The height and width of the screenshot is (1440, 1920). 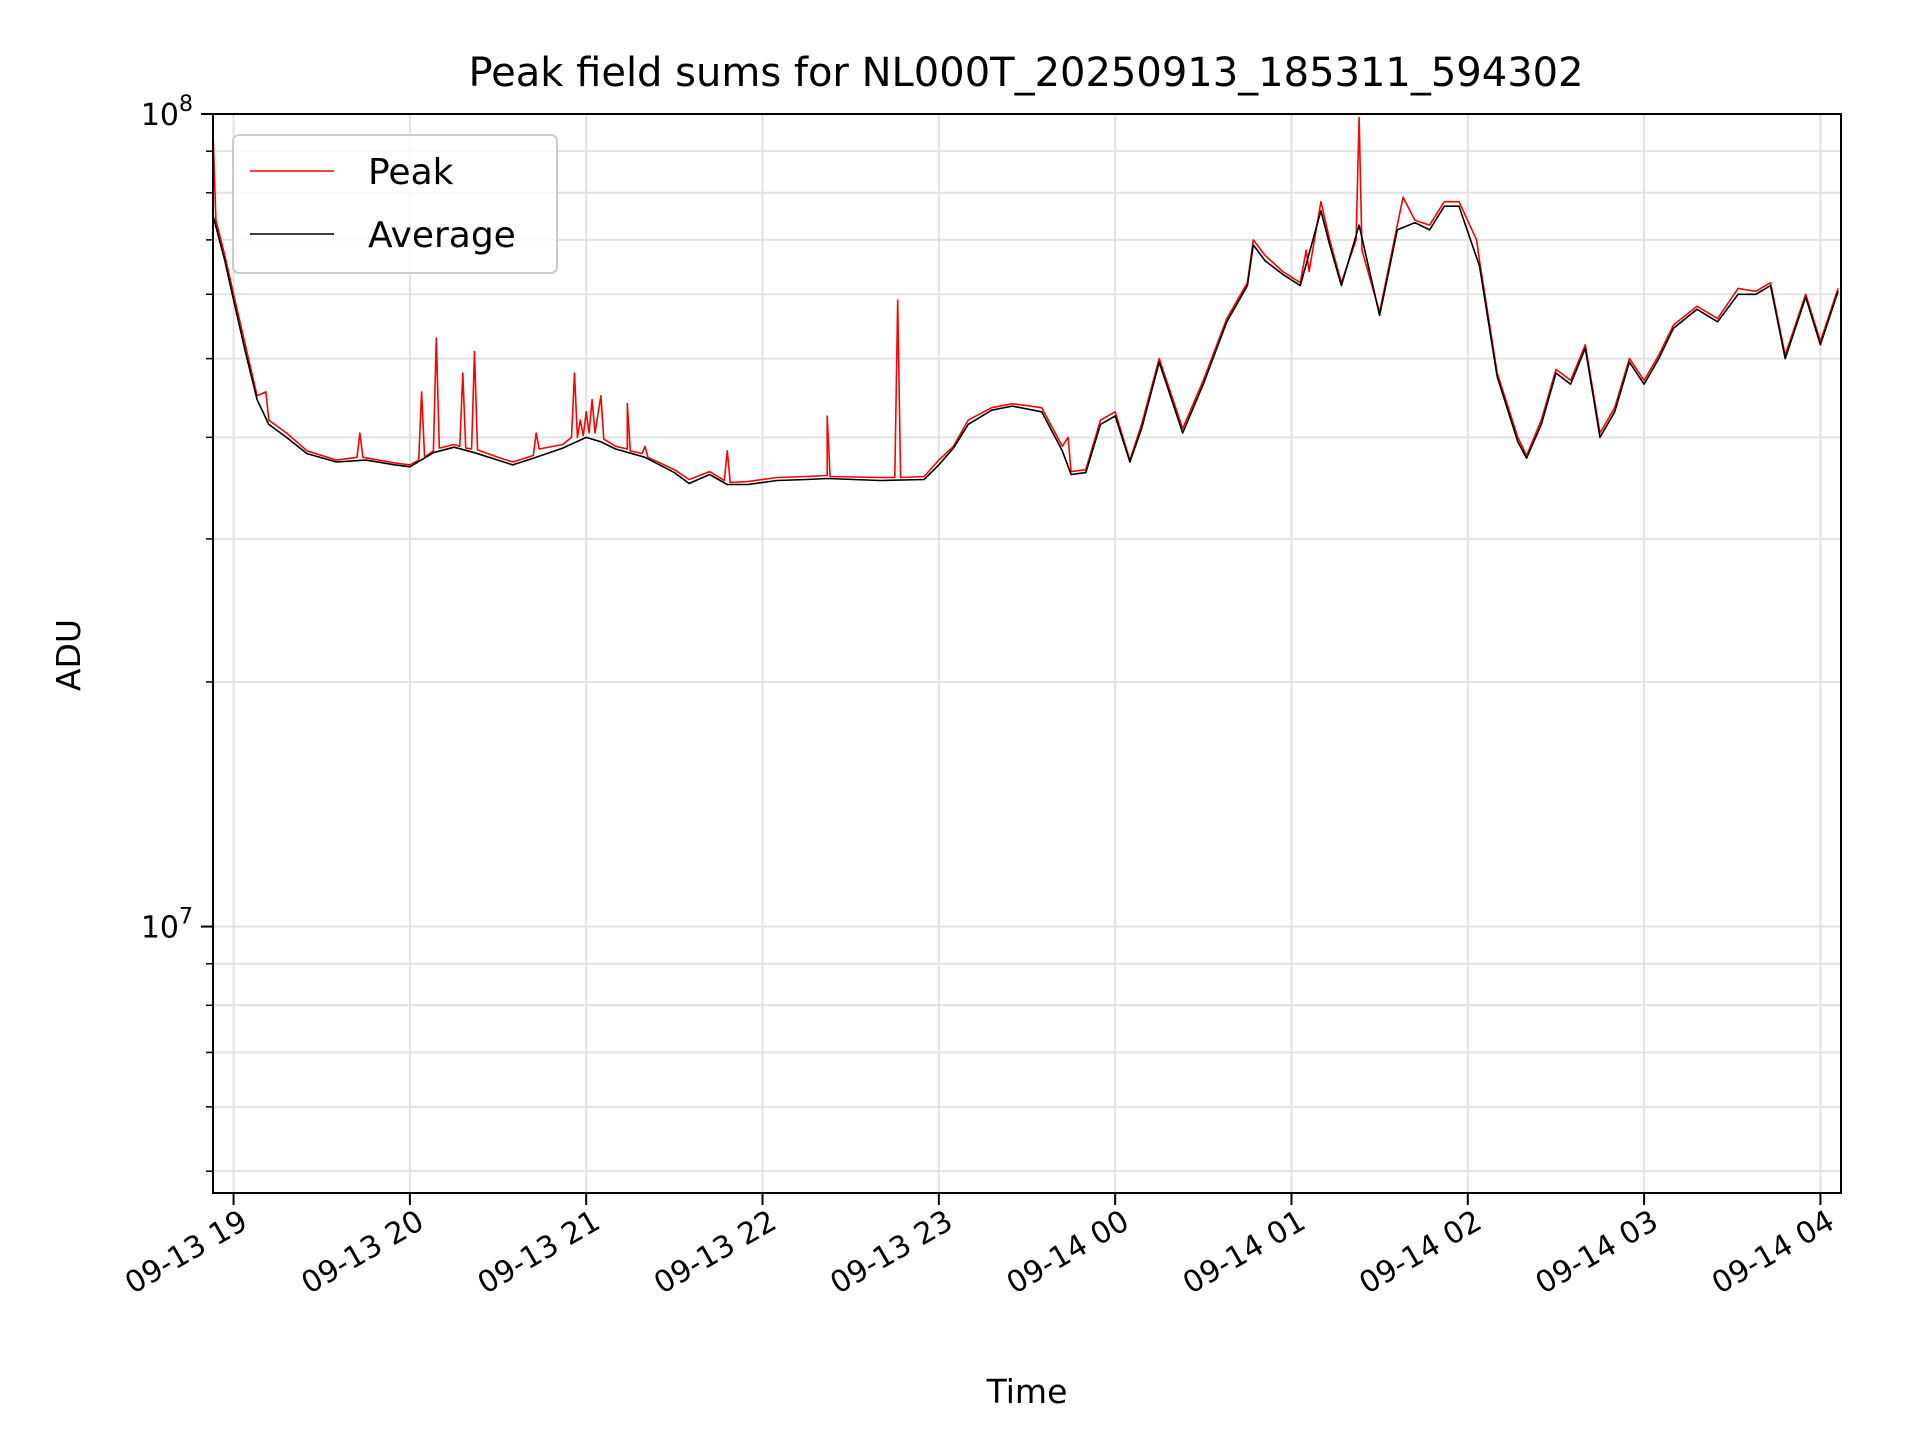 What do you see at coordinates (1027, 1391) in the screenshot?
I see `x-axis-label: Time` at bounding box center [1027, 1391].